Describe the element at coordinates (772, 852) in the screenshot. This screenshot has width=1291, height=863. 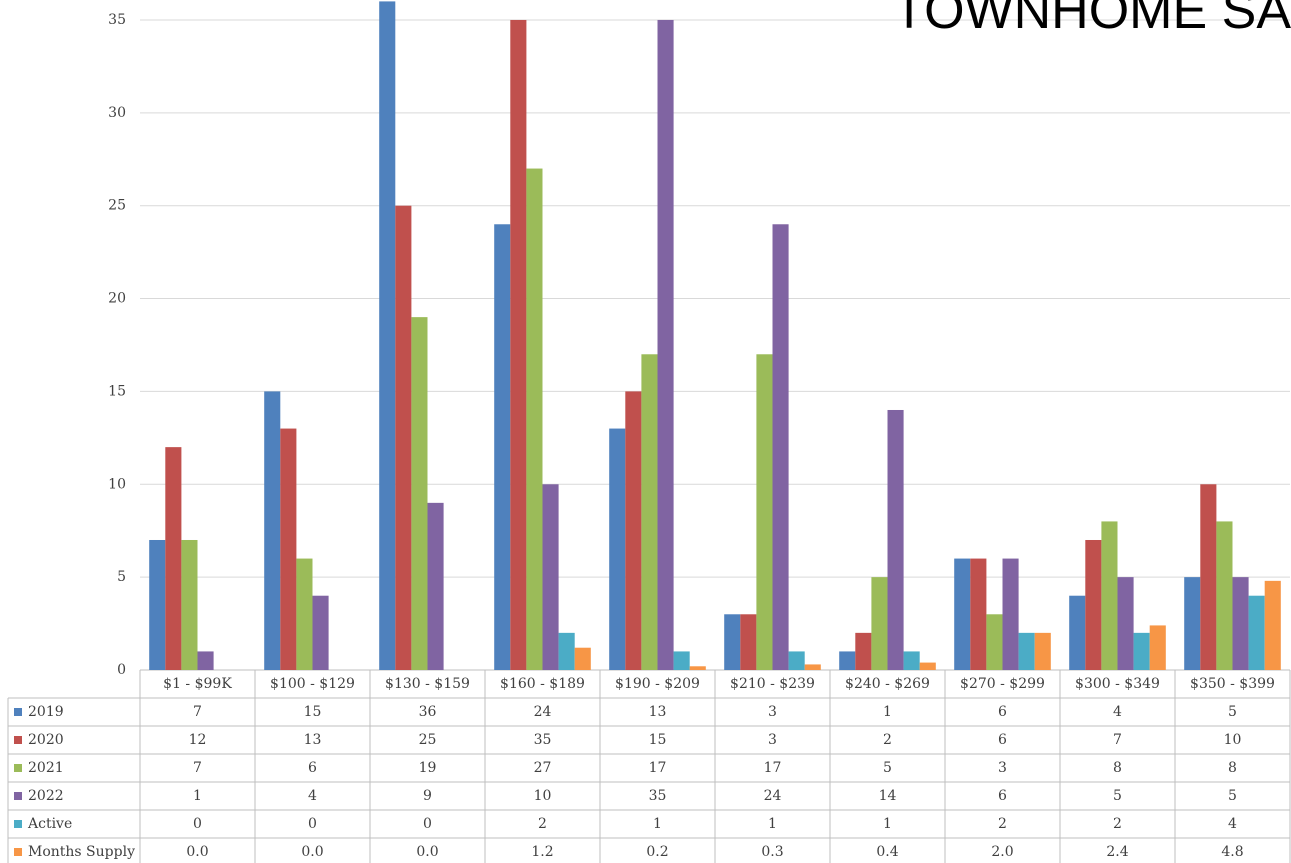
I see `table-cell: 0.3` at that location.